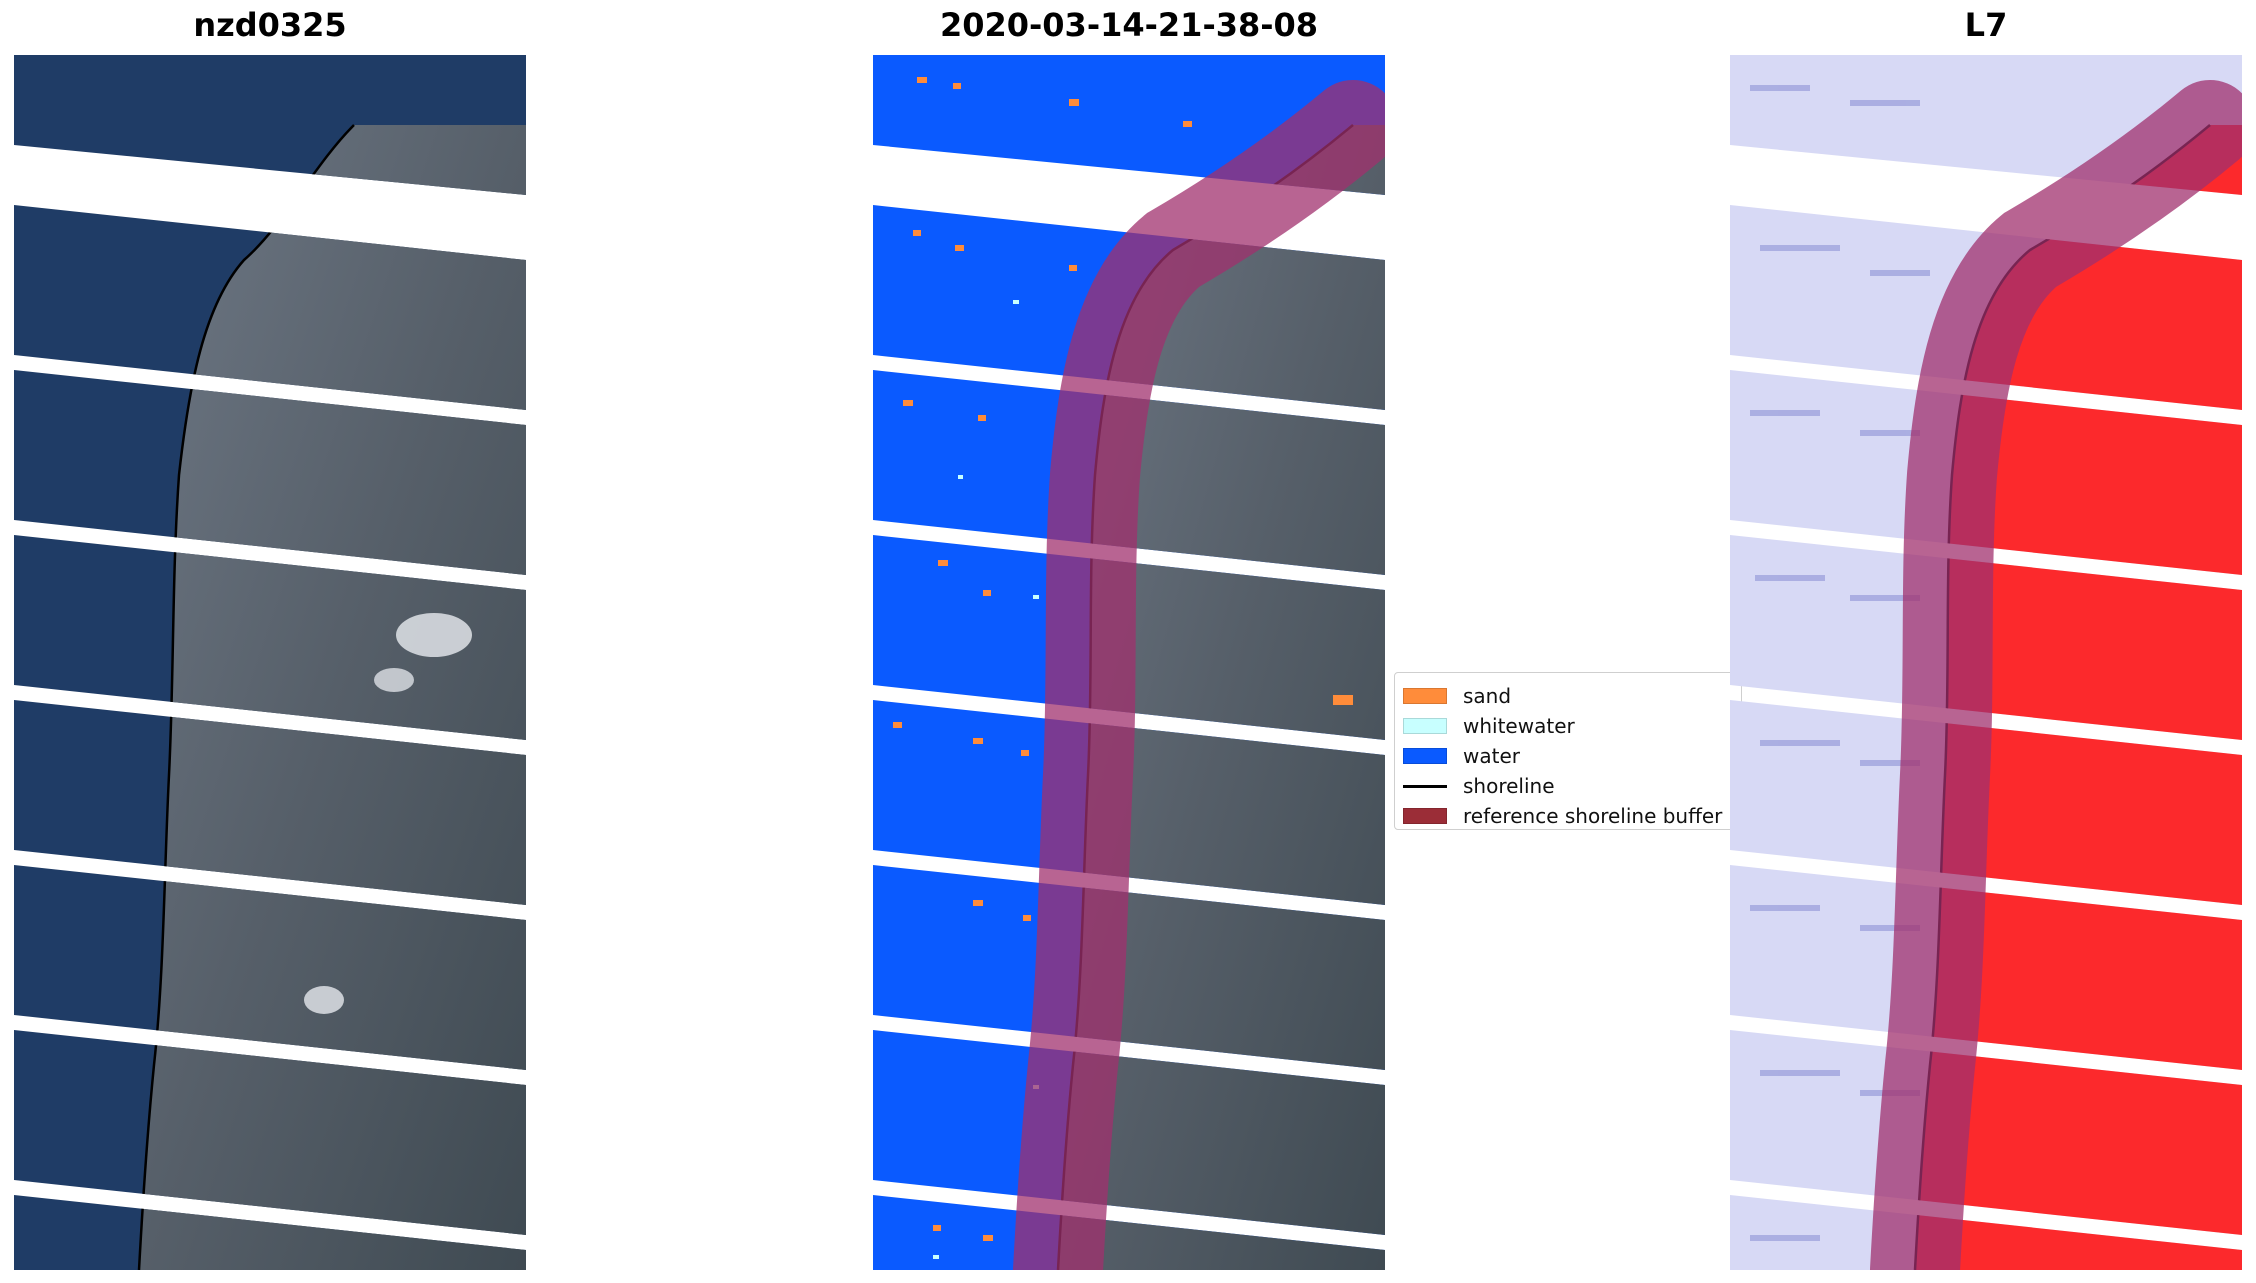 The height and width of the screenshot is (1283, 2256). What do you see at coordinates (246, 697) in the screenshot?
I see `shoreline-line` at bounding box center [246, 697].